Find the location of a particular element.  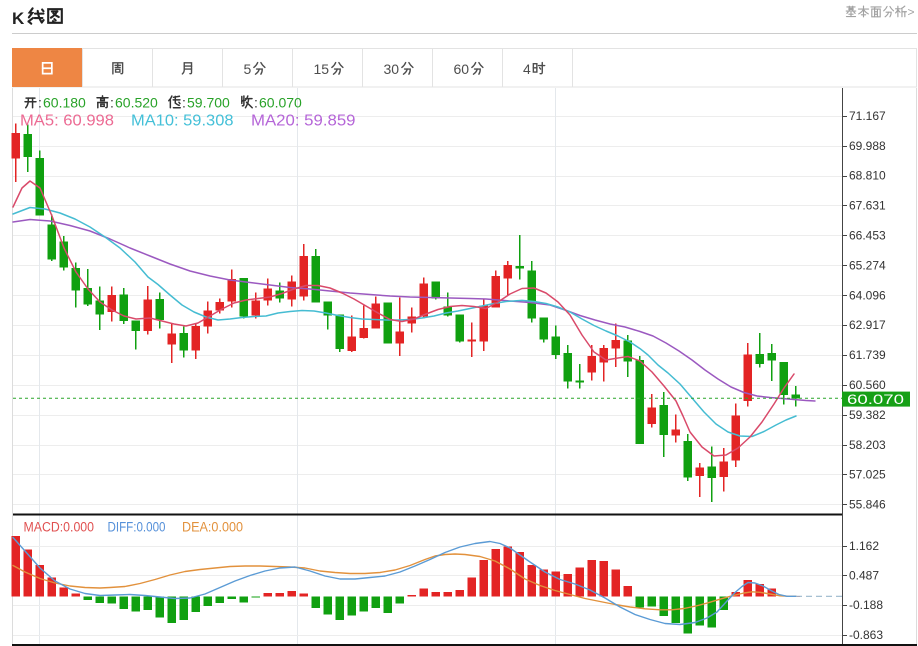

svg-text: 69.988 is located at coordinates (867, 146).